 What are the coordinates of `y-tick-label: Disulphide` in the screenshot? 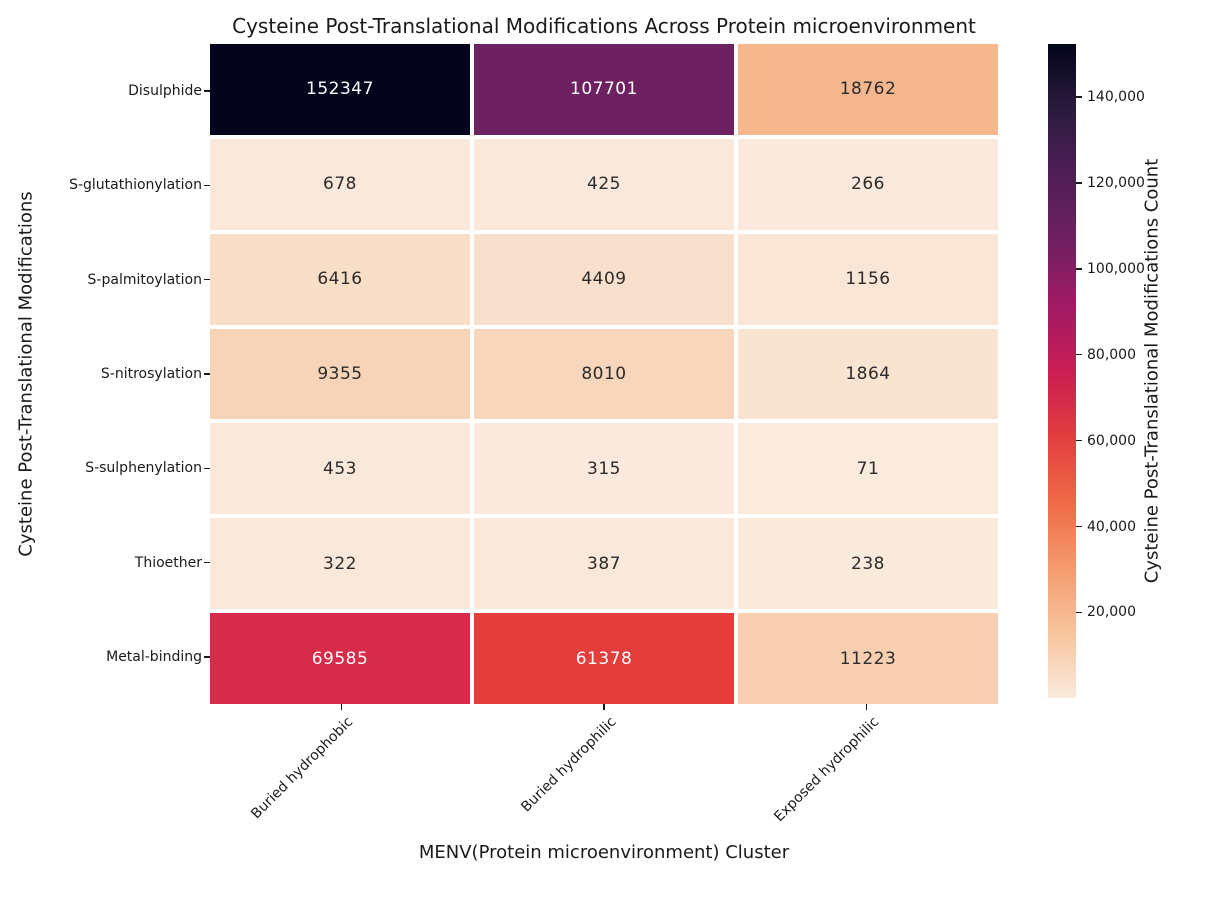 It's located at (165, 91).